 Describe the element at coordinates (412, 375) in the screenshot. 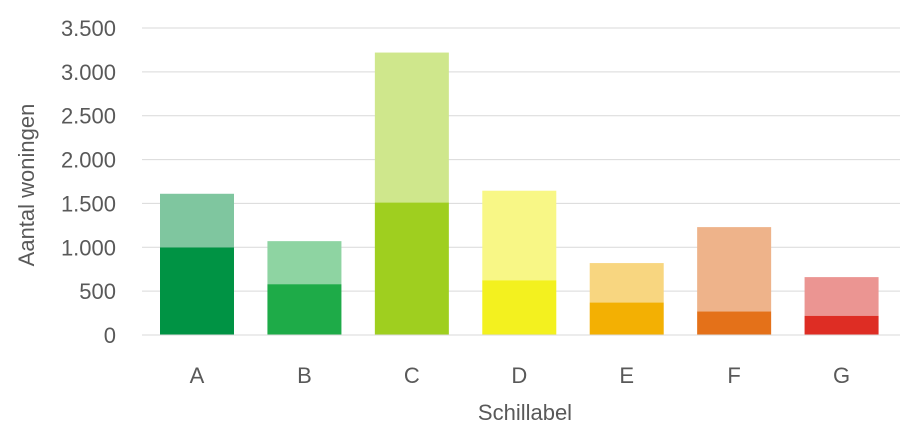

I see `x-tick-label: C` at that location.